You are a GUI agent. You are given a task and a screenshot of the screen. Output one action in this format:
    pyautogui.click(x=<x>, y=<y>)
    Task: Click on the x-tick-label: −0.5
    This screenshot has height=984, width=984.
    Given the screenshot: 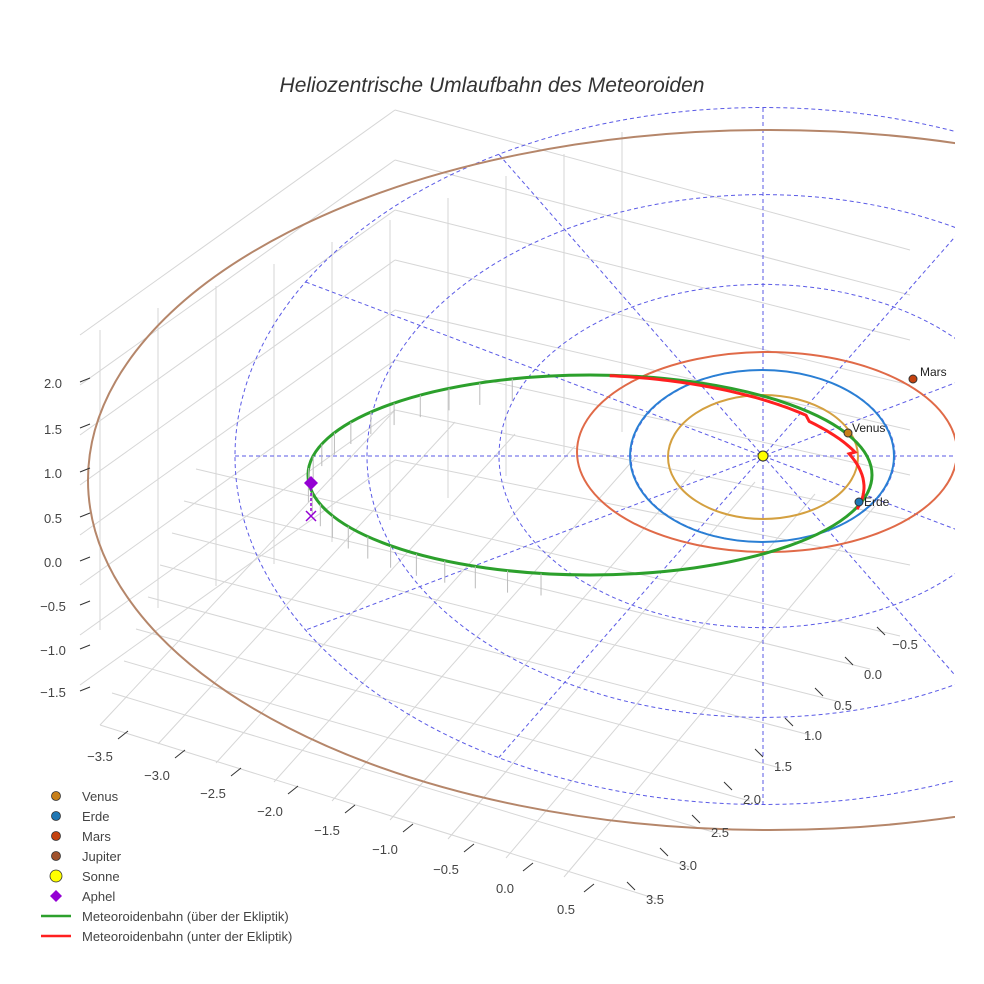 What is the action you would take?
    pyautogui.click(x=446, y=869)
    